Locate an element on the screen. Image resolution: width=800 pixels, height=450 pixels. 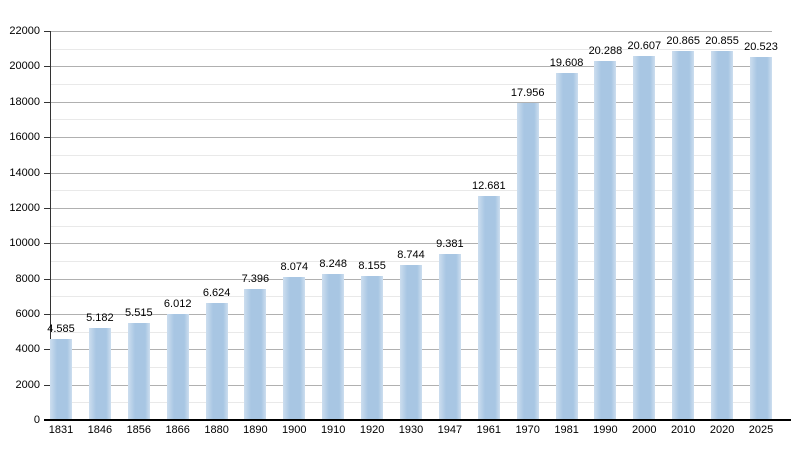
x-tick-label: 1990 is located at coordinates (605, 430).